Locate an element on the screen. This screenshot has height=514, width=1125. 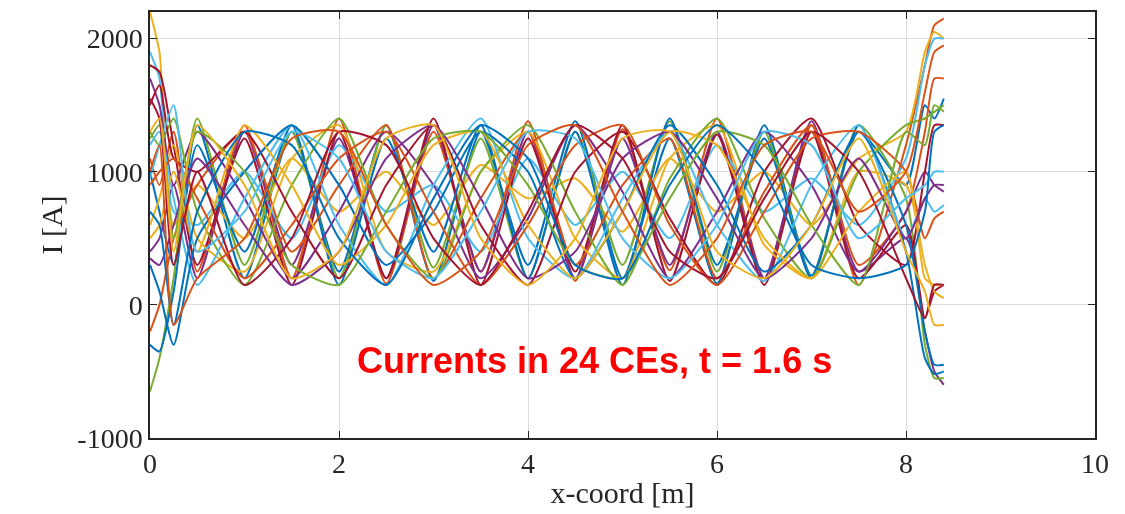
y-axis-title: I [A] is located at coordinates (51, 225).